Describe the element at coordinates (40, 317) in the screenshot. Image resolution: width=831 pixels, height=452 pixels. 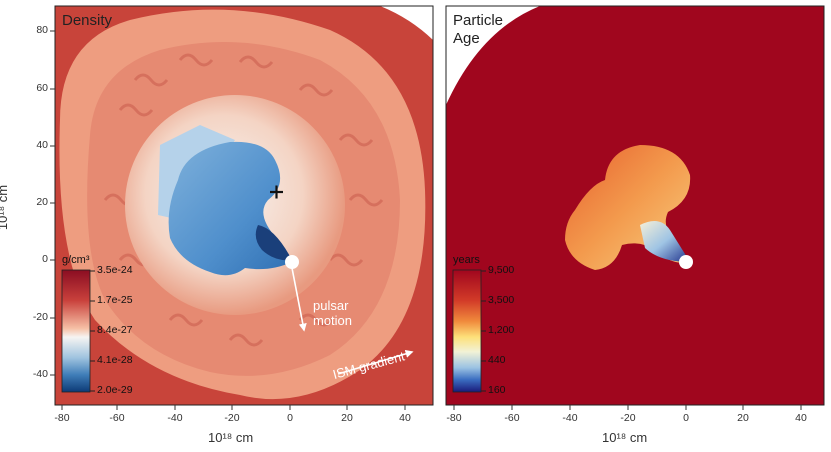
I see `density-y-tick: -20` at that location.